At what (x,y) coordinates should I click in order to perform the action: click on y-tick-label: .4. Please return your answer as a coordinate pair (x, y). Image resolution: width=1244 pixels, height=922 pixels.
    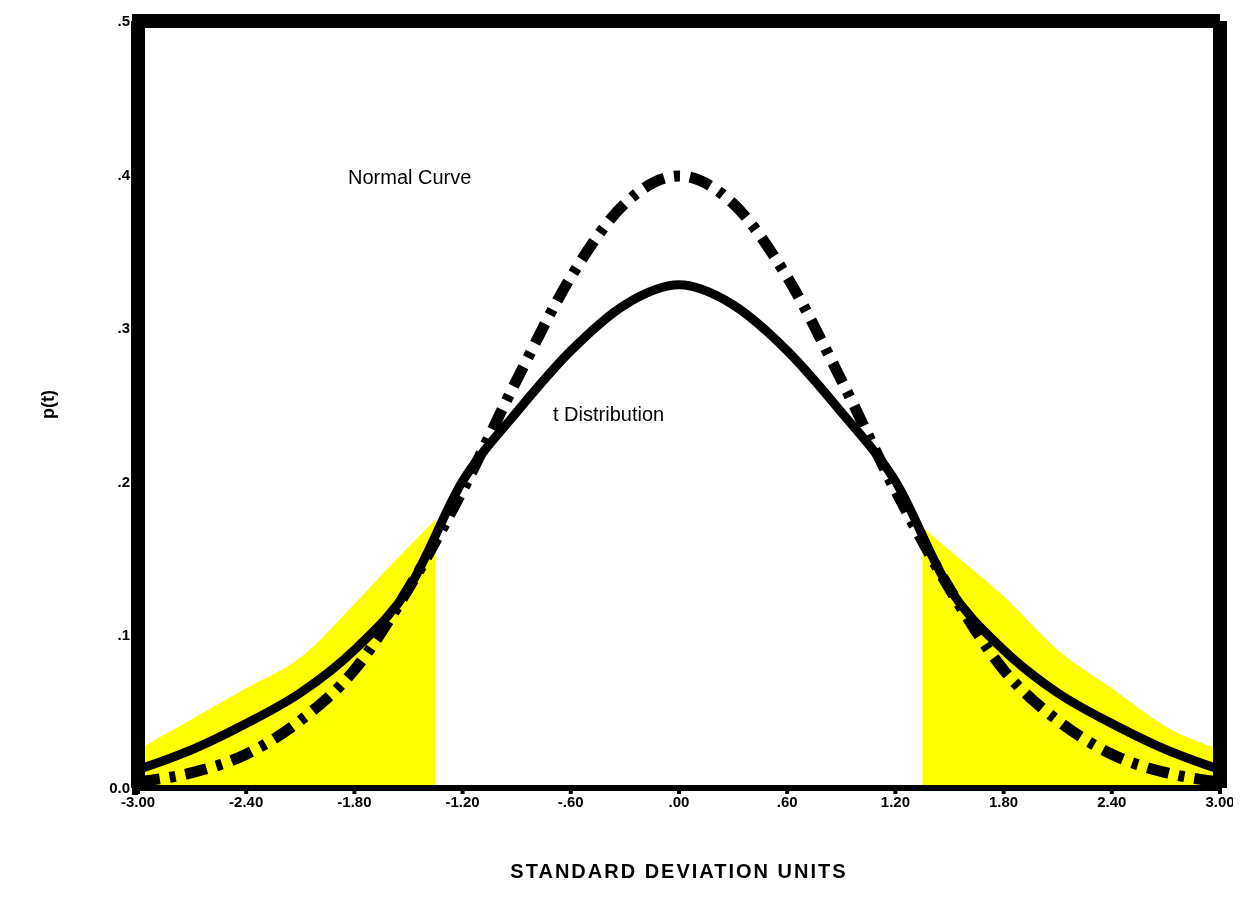
    Looking at the image, I should click on (124, 174).